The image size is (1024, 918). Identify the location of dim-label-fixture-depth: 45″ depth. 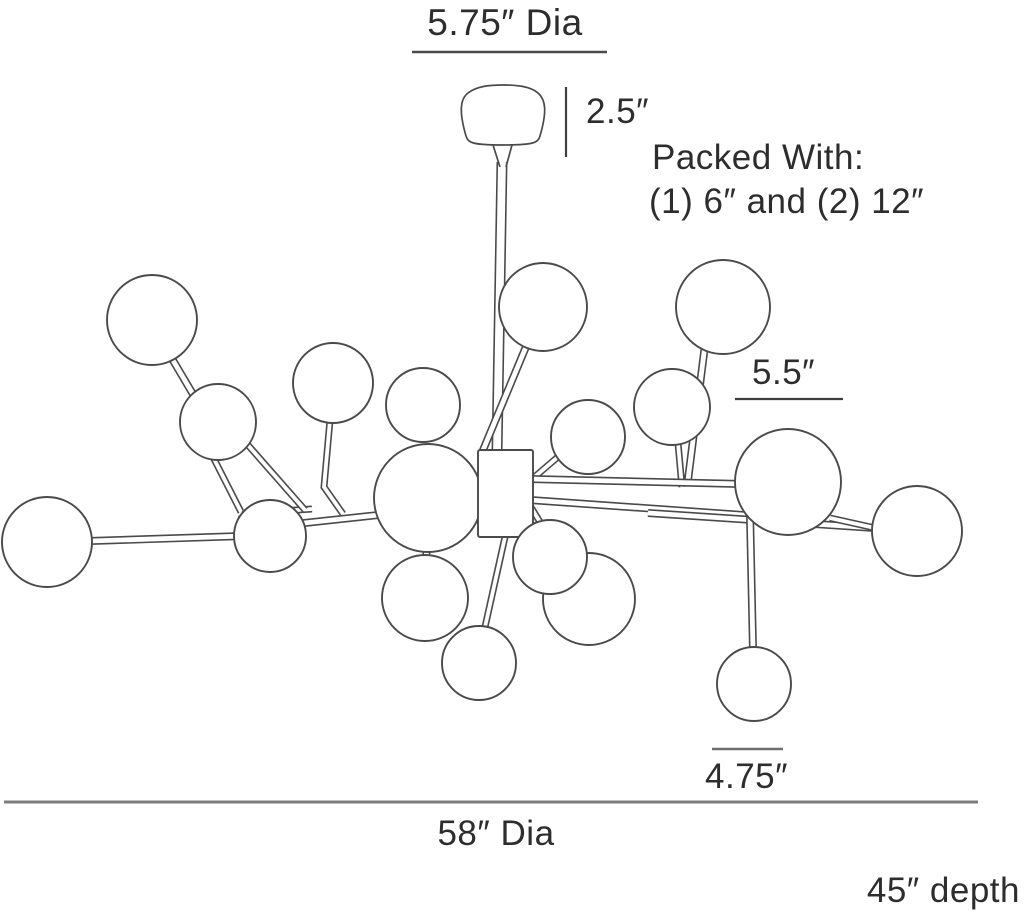
(943, 890).